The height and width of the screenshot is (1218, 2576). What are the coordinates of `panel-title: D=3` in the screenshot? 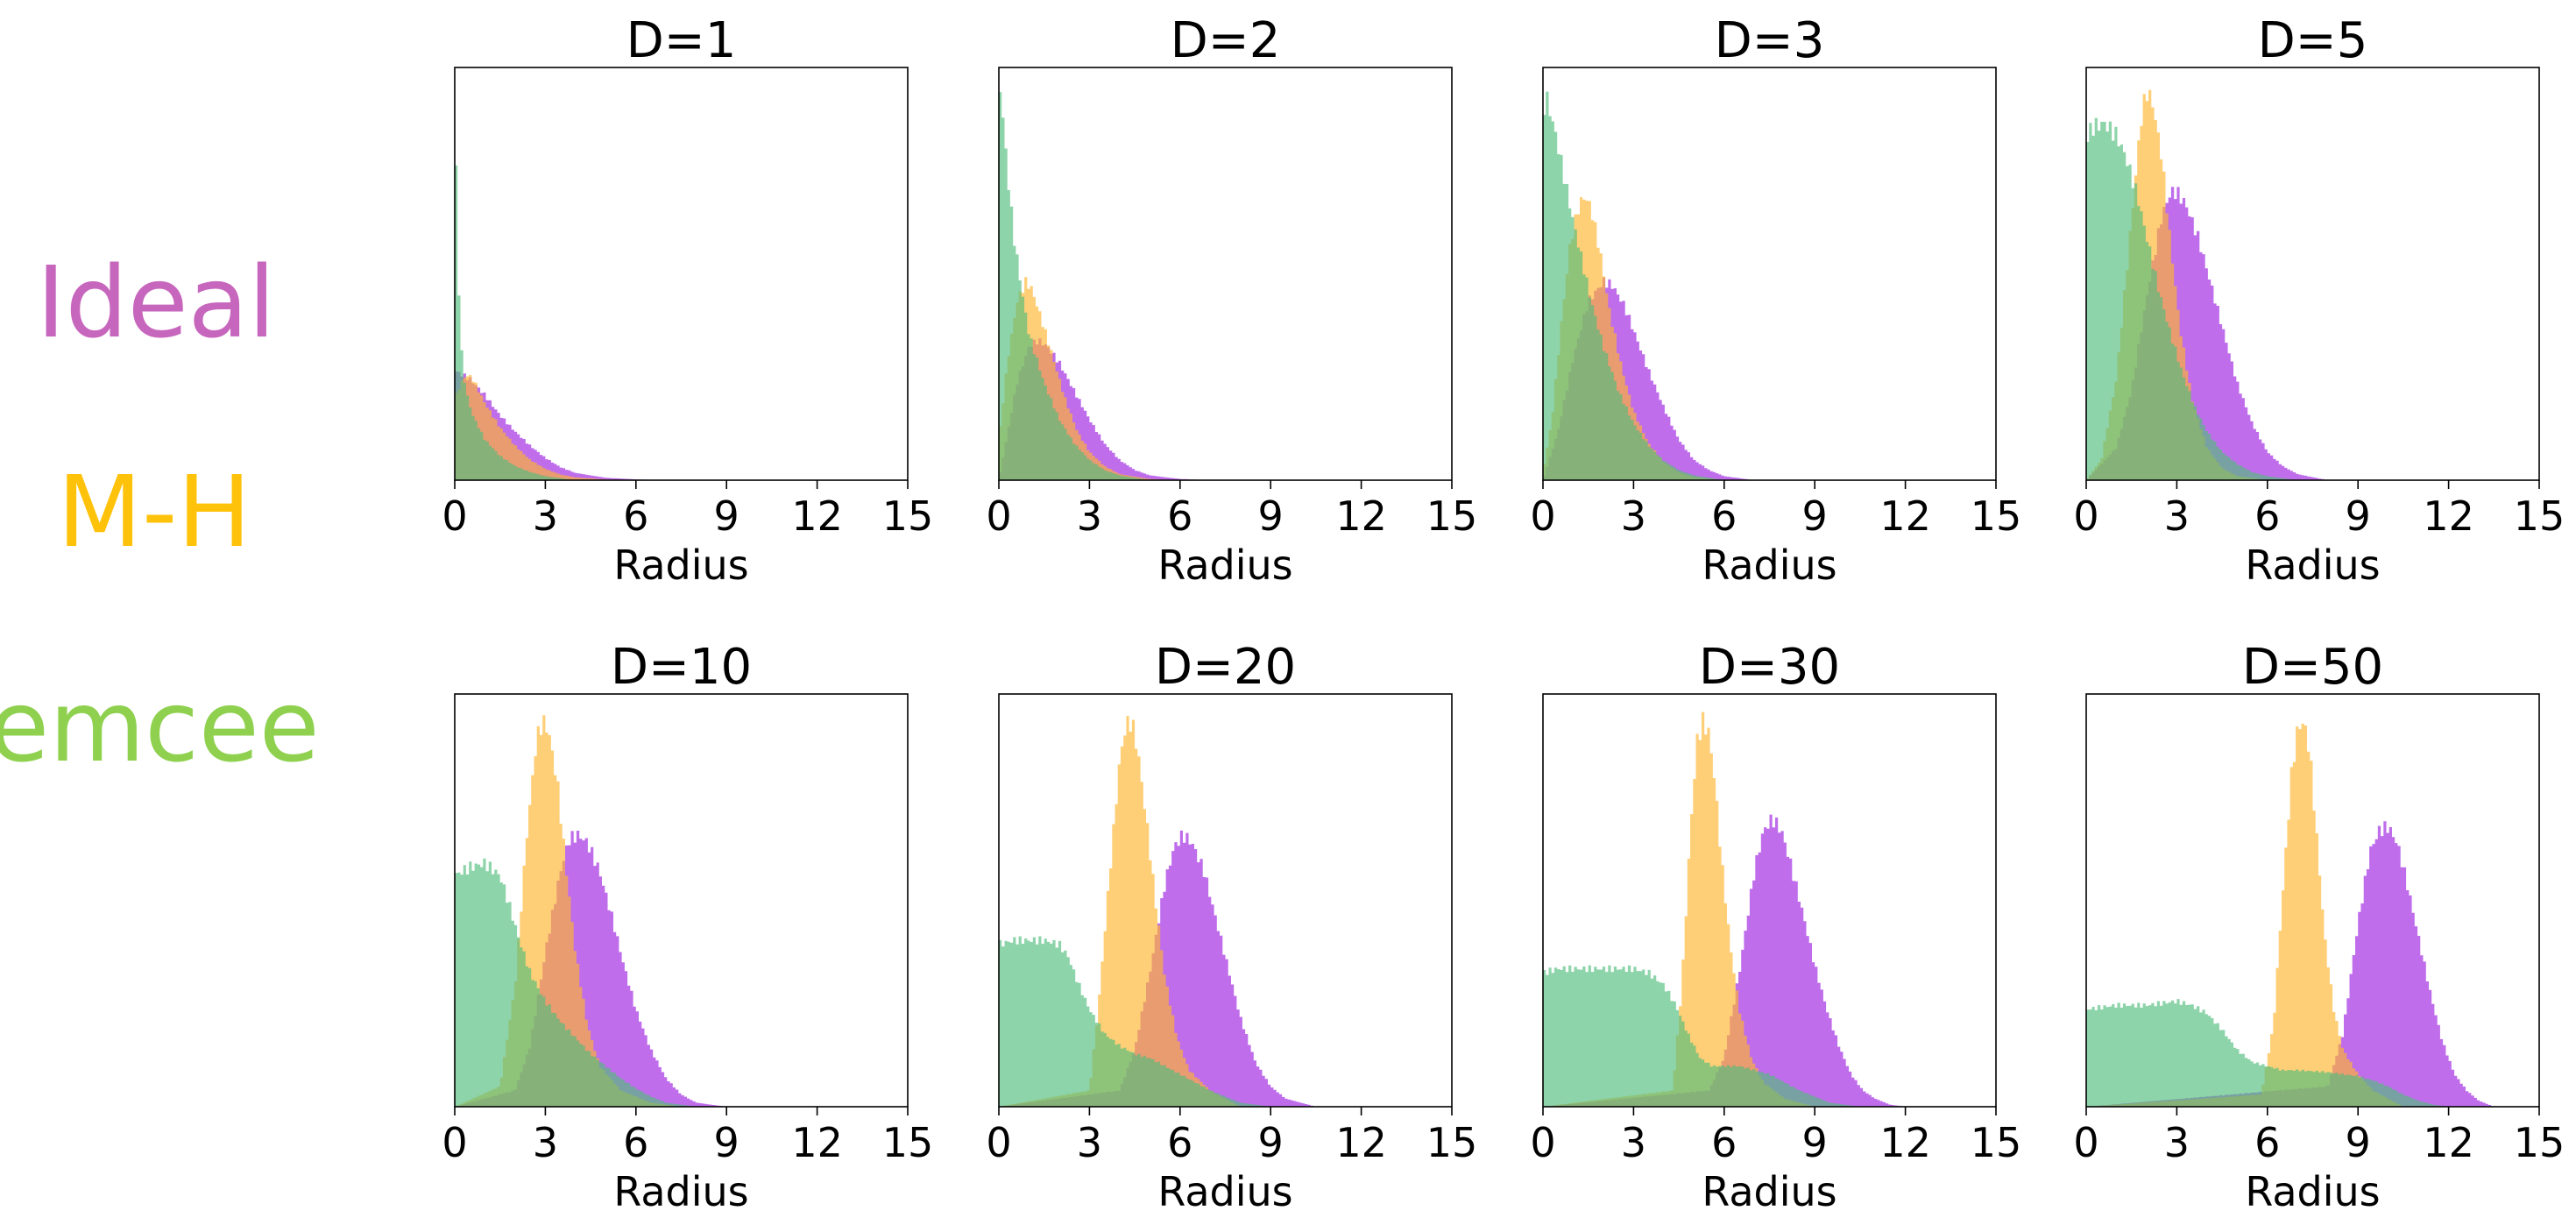 It's located at (1770, 40).